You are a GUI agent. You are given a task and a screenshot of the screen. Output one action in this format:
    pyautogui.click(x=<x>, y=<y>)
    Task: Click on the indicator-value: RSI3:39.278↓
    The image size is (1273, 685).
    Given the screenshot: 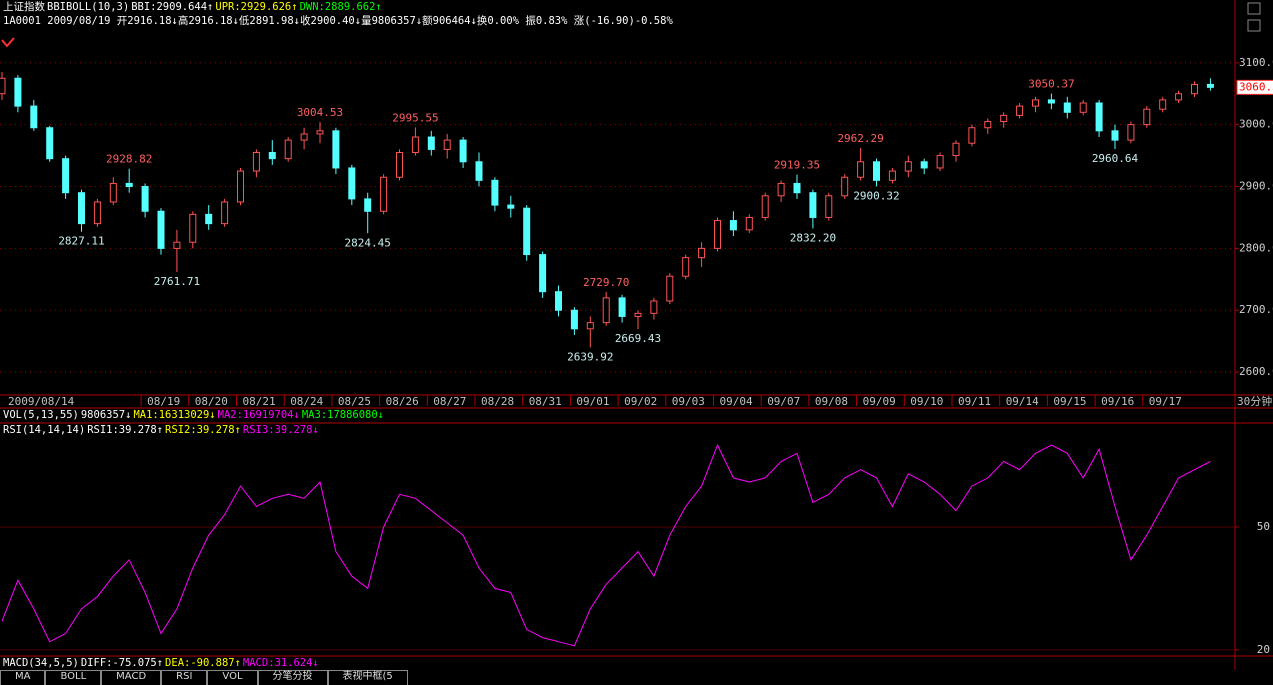 What is the action you would take?
    pyautogui.click(x=280, y=430)
    